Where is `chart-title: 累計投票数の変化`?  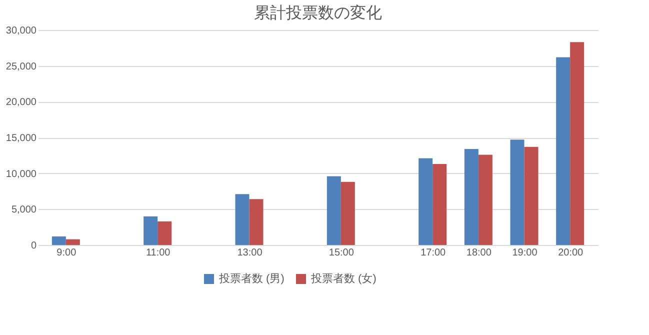
chart-title: 累計投票数の変化 is located at coordinates (318, 13).